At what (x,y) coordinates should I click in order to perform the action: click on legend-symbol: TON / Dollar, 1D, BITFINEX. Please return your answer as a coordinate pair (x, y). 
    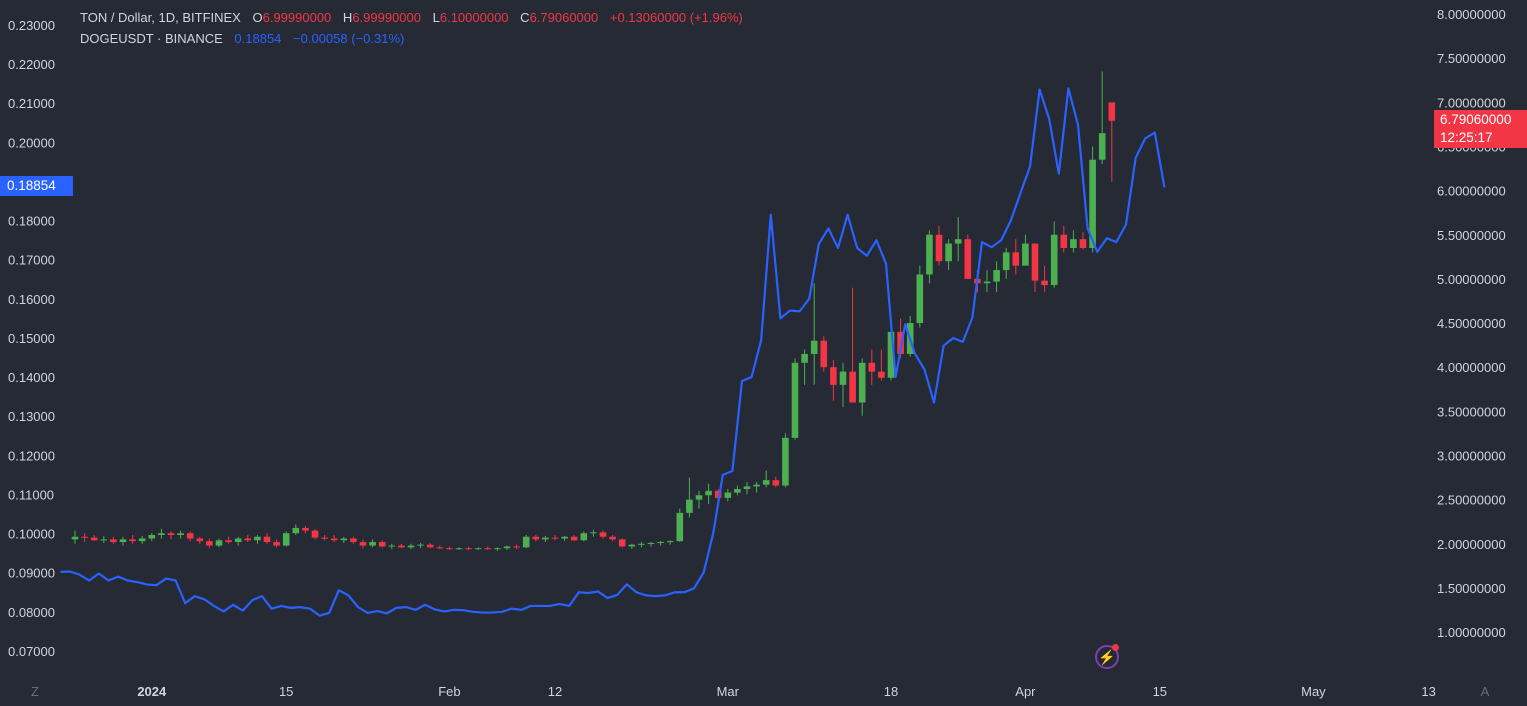
    Looking at the image, I should click on (160, 17).